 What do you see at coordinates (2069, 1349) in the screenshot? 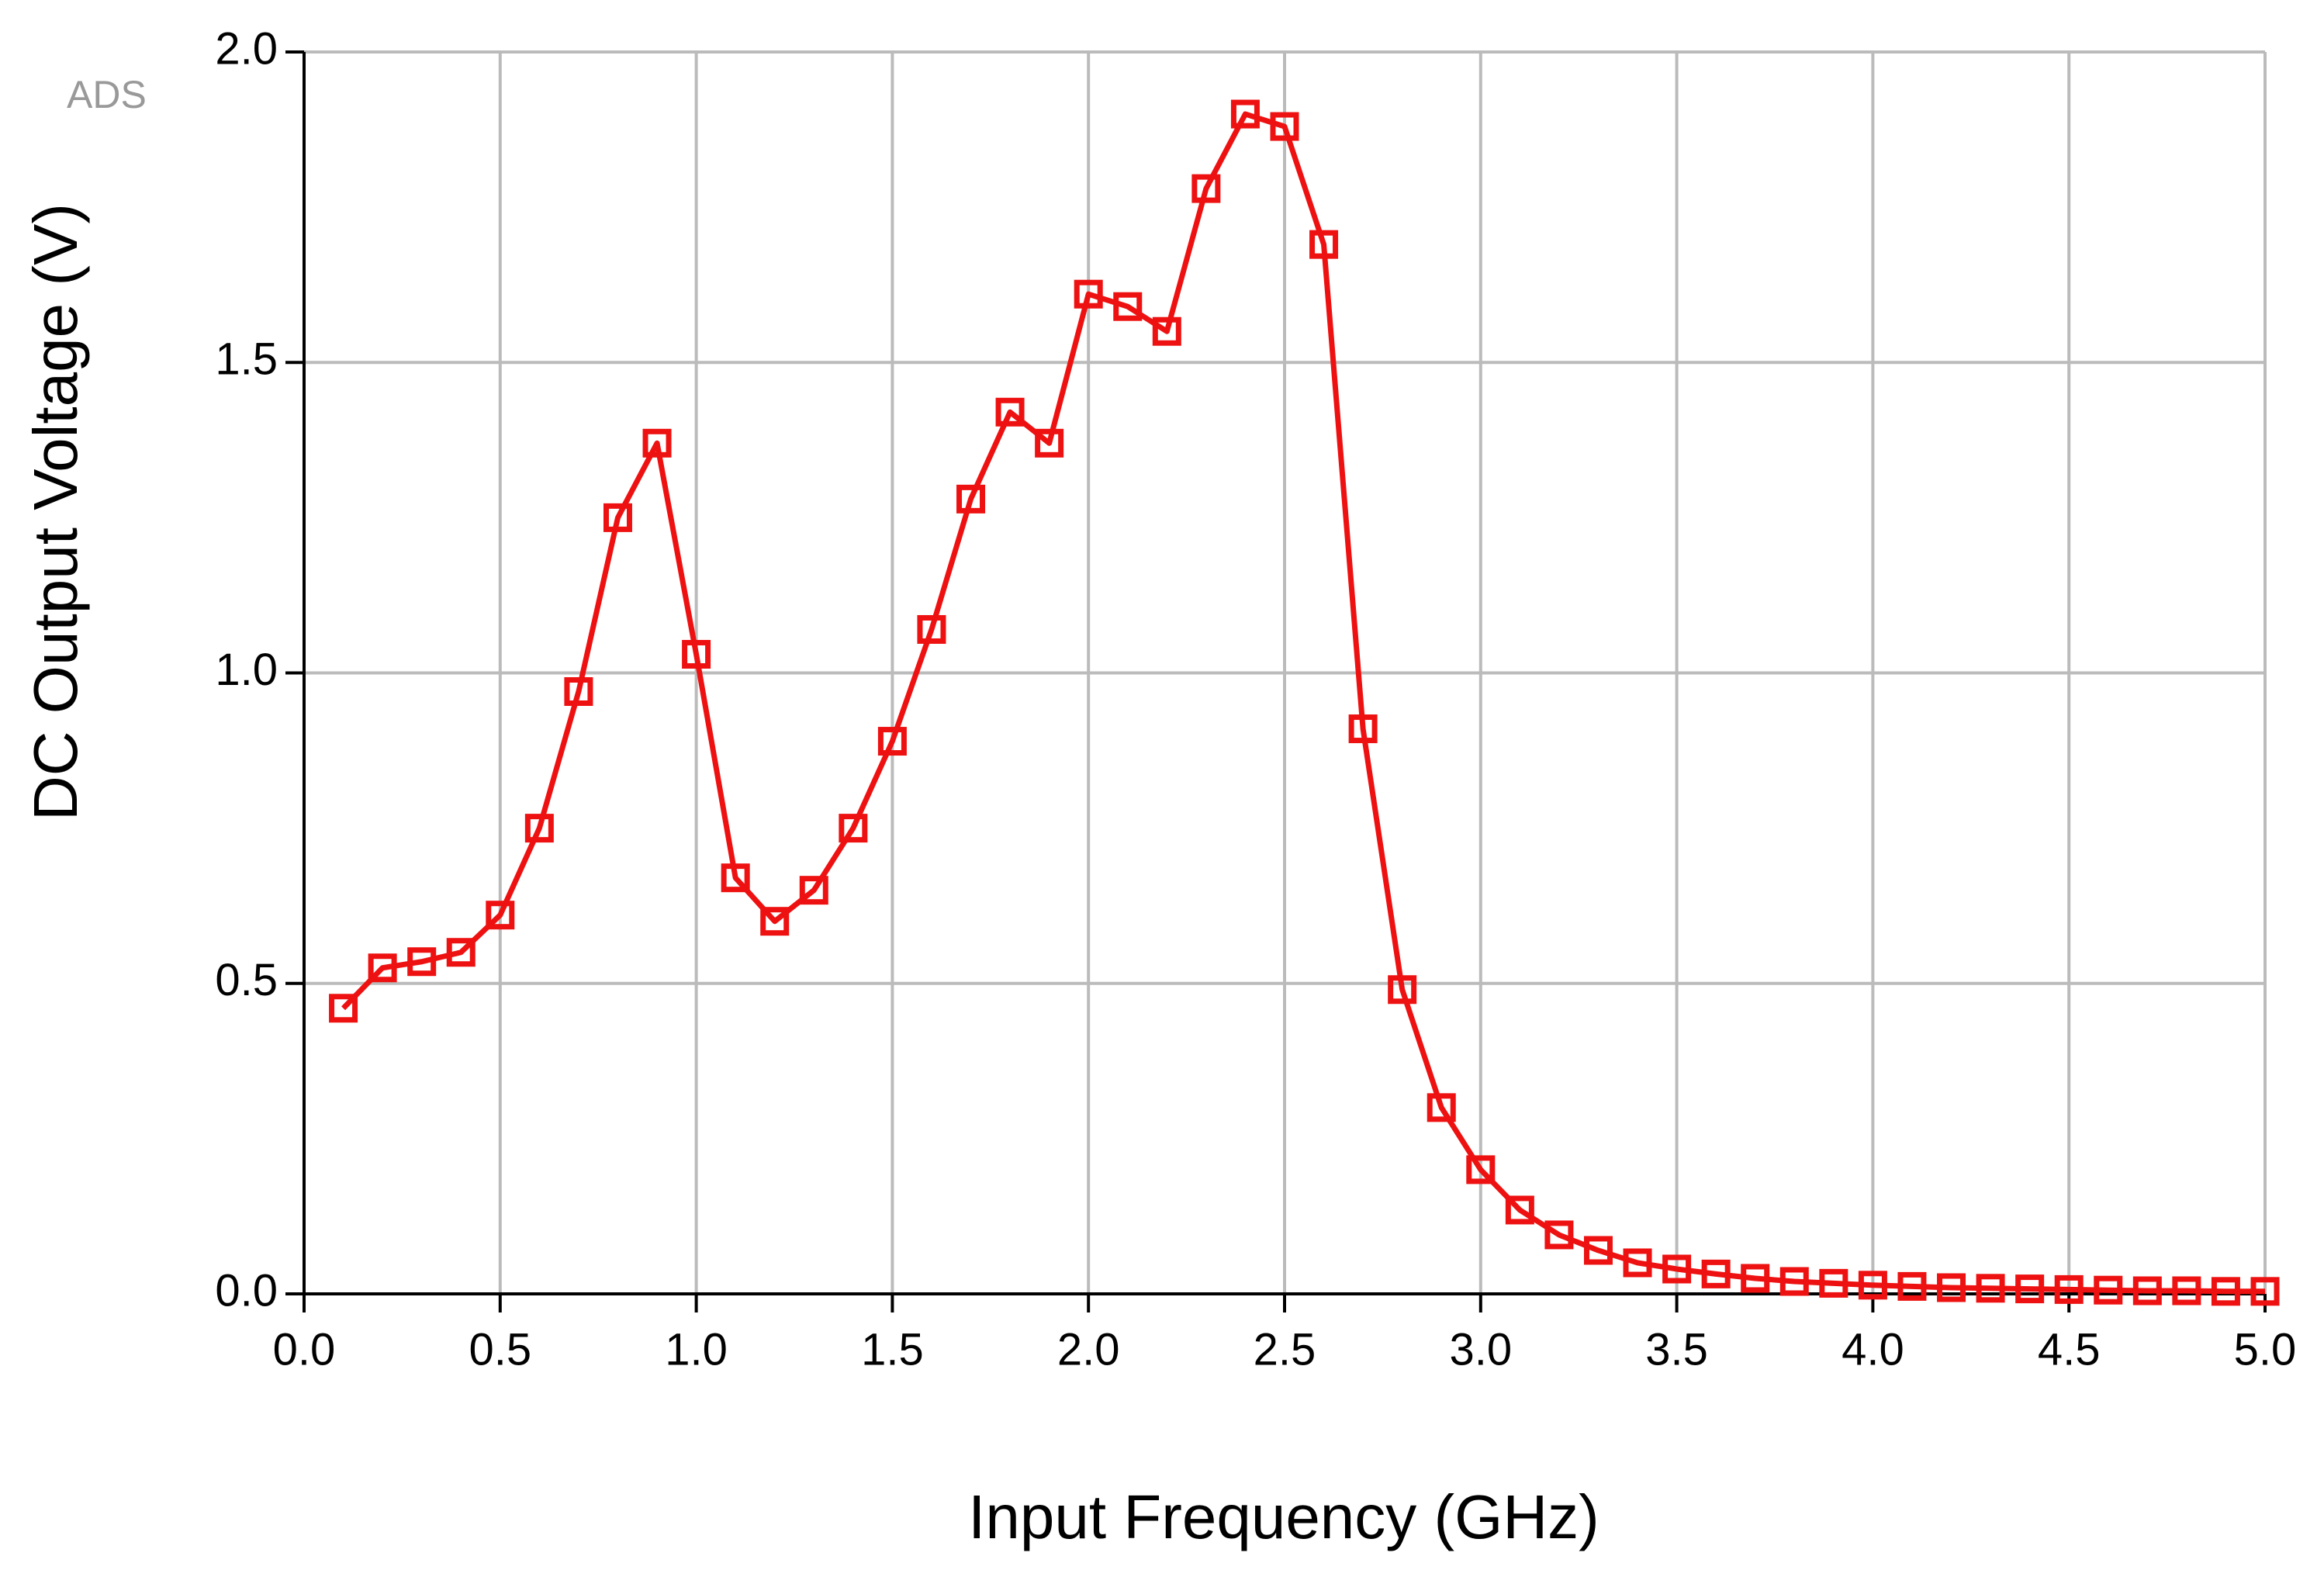
I see `x-tick-label: 4.5` at bounding box center [2069, 1349].